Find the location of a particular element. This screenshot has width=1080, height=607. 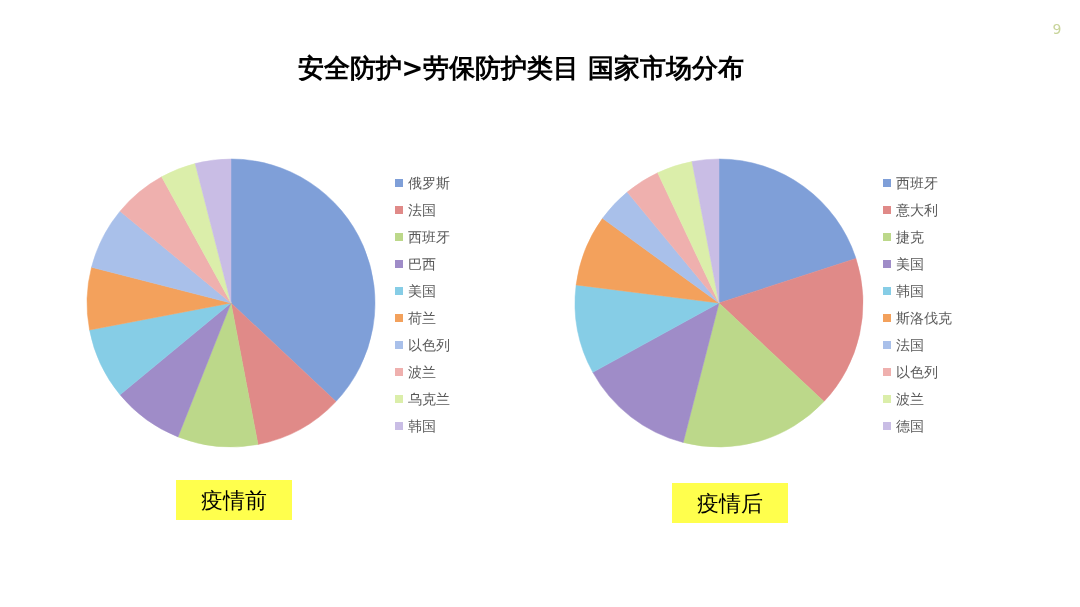

text: 9 is located at coordinates (1057, 29).